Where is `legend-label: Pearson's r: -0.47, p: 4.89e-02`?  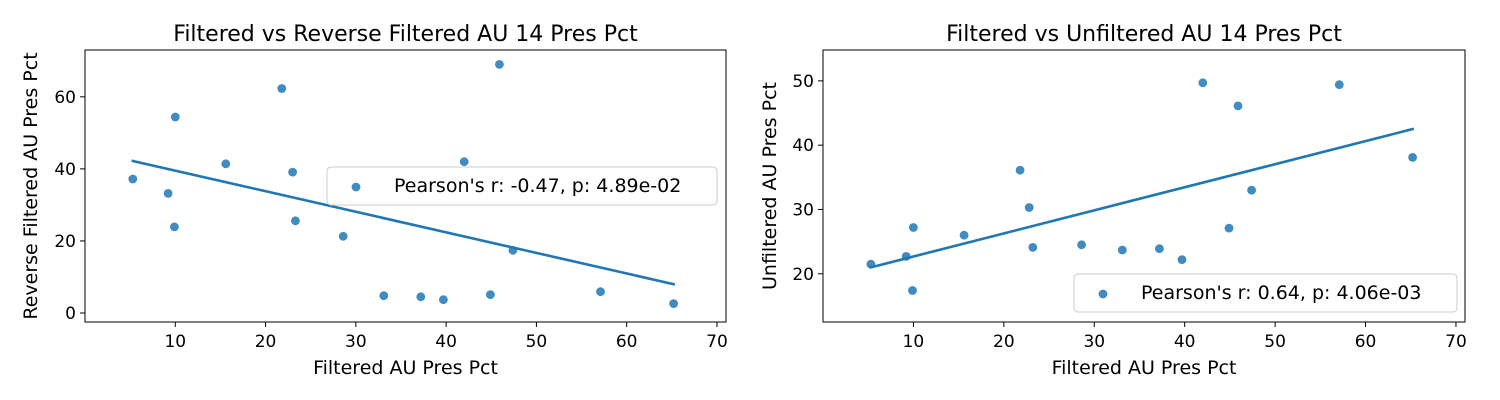
legend-label: Pearson's r: -0.47, p: 4.89e-02 is located at coordinates (537, 186).